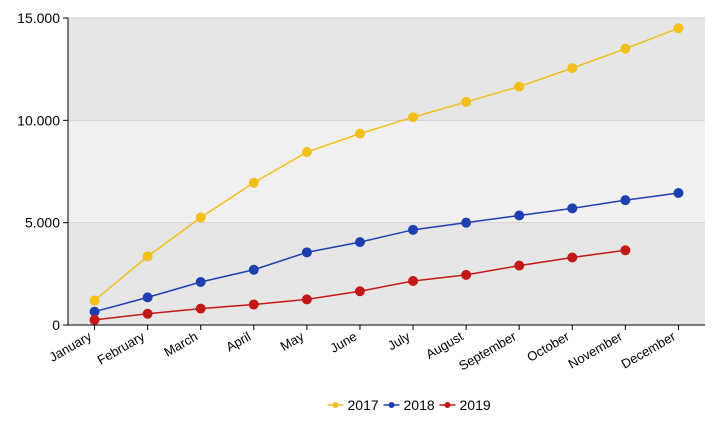 The image size is (713, 425). Describe the element at coordinates (475, 405) in the screenshot. I see `legend-label: 2019` at that location.